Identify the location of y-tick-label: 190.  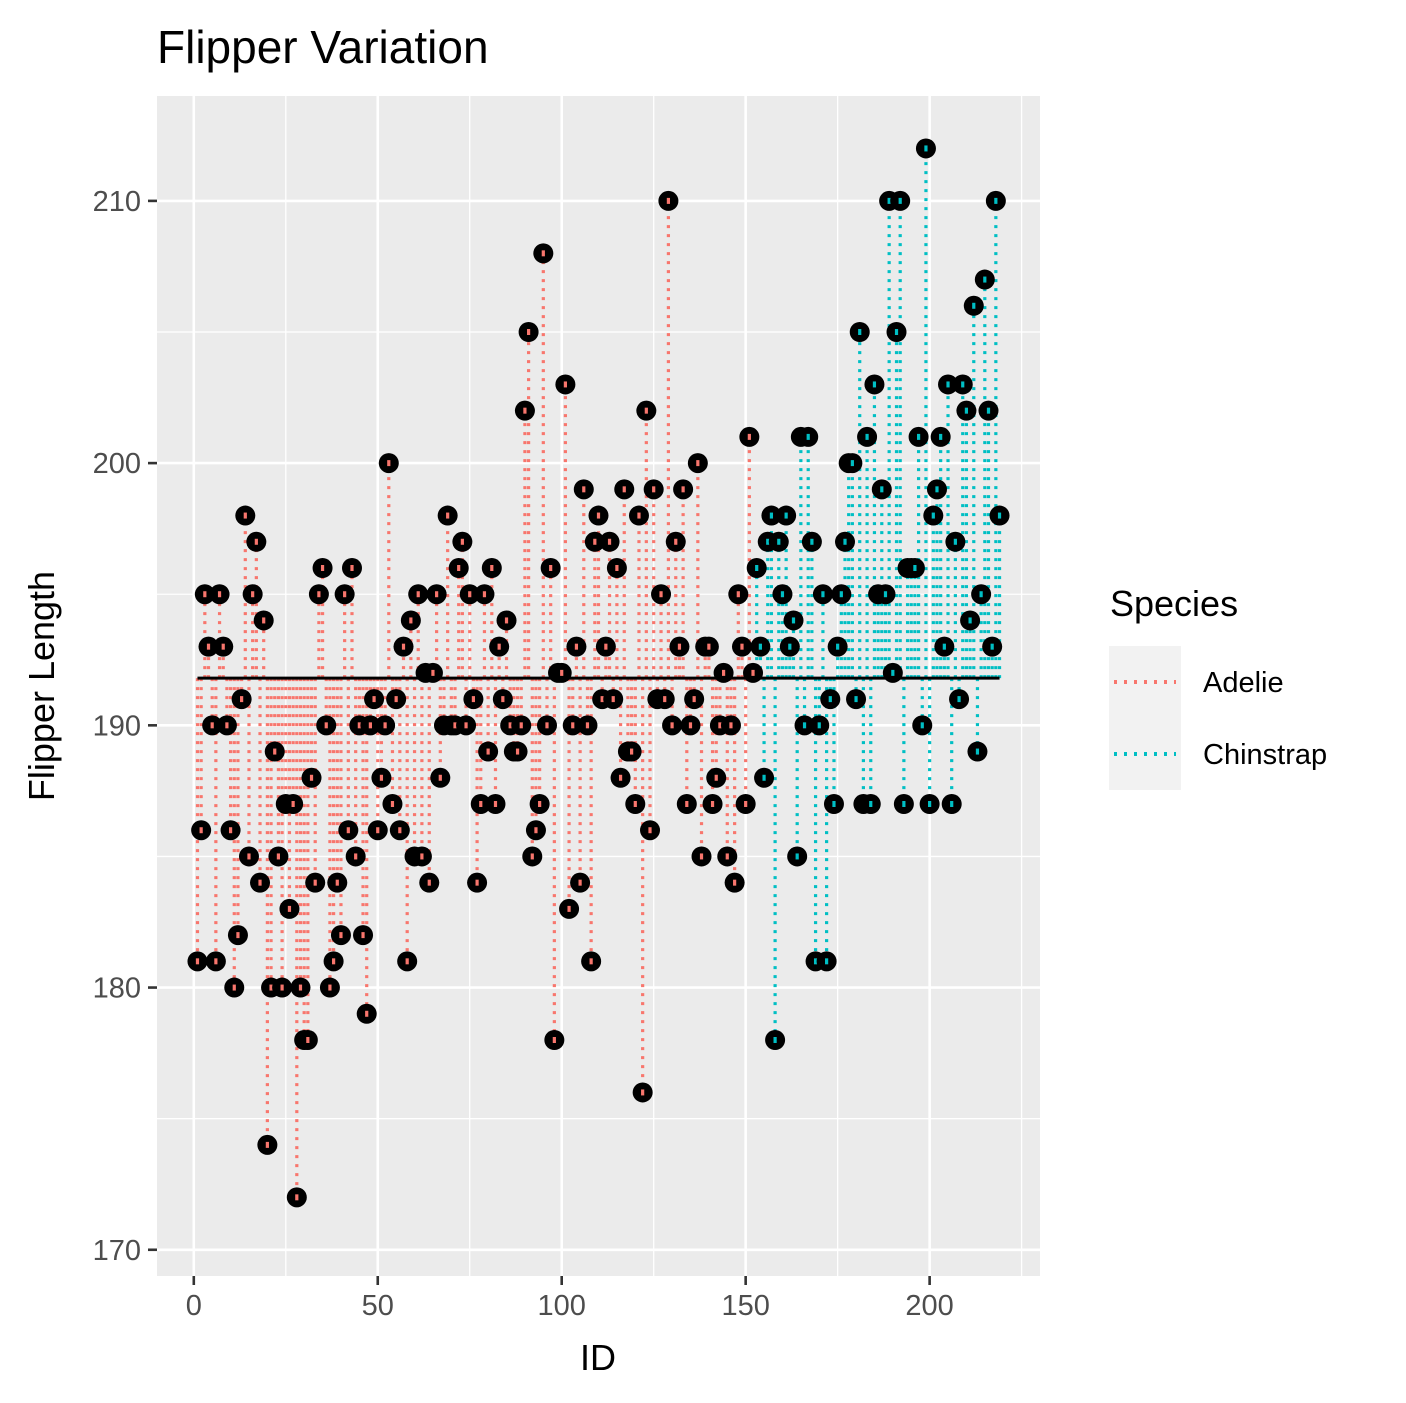
(117, 726).